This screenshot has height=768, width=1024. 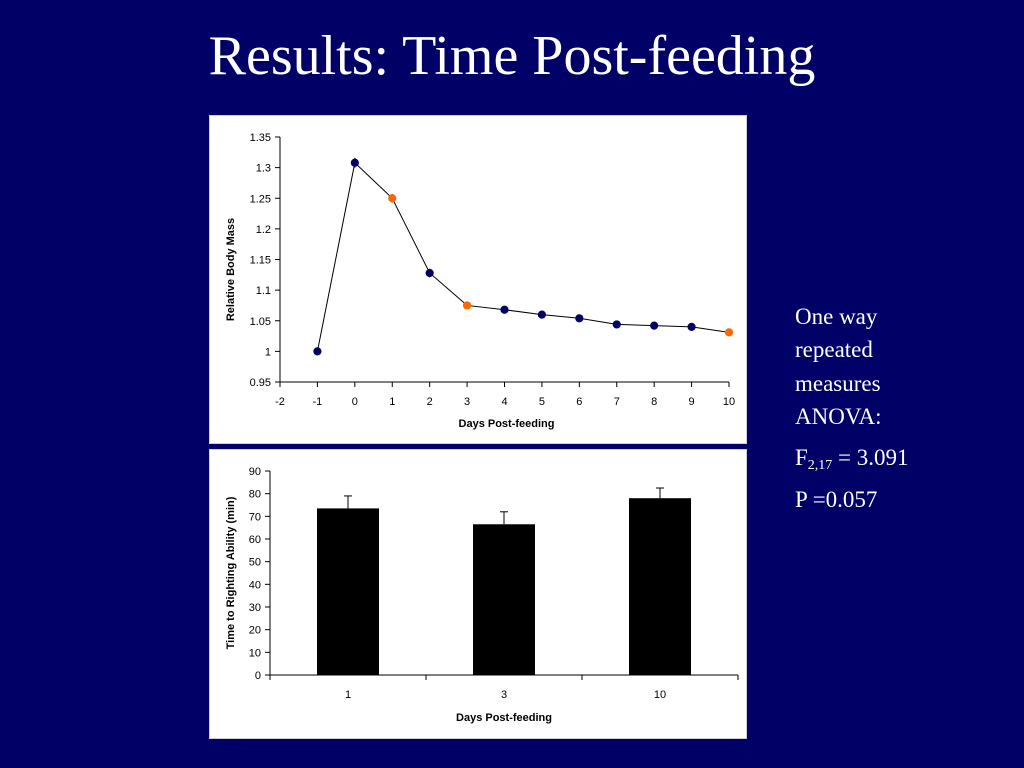 I want to click on y-tick-label: 0, so click(x=258, y=676).